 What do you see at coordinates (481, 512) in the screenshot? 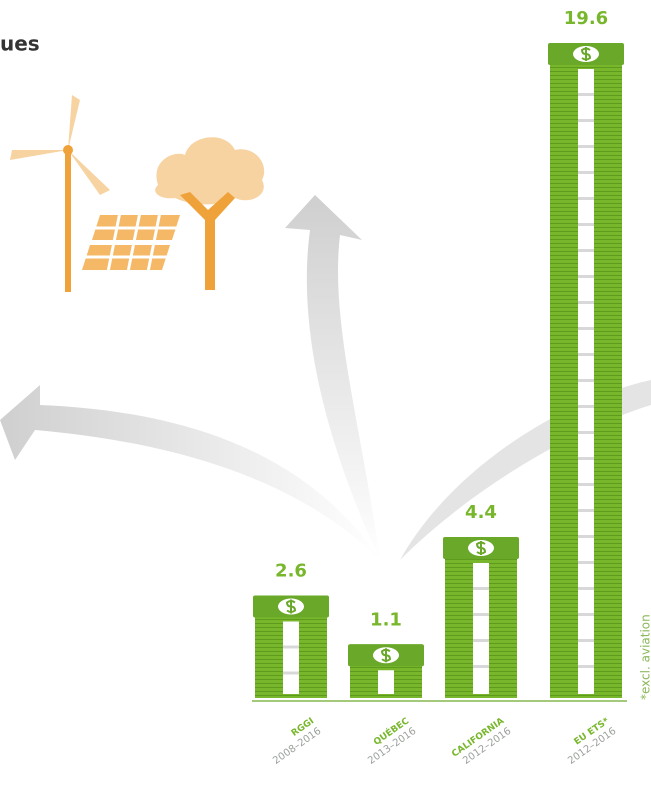
I see `value-label: 4.4` at bounding box center [481, 512].